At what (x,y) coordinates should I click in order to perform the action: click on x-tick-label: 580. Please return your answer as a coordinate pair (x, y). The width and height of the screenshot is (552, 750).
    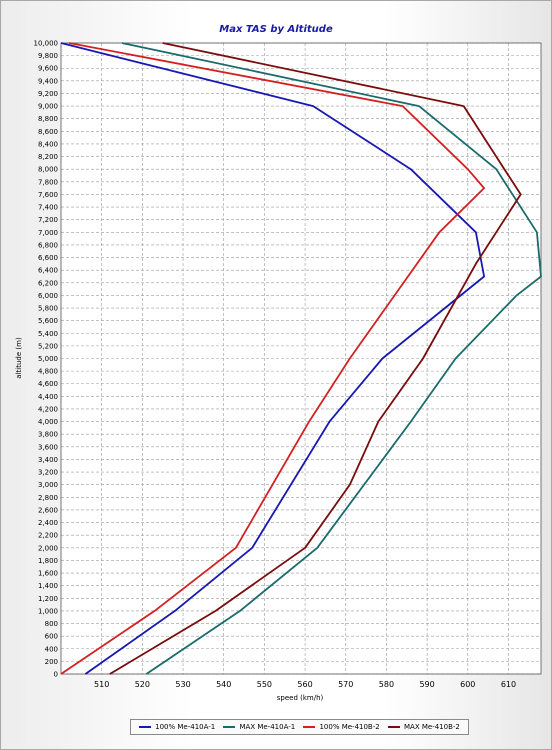
    Looking at the image, I should click on (386, 684).